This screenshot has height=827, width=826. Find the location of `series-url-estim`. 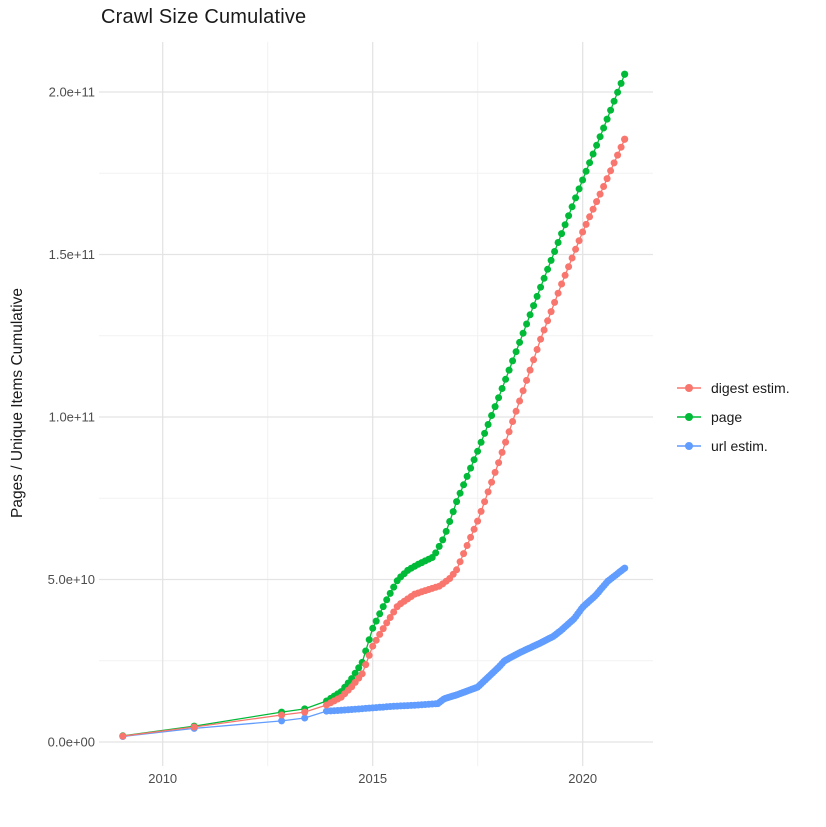

series-url-estim is located at coordinates (374, 652).